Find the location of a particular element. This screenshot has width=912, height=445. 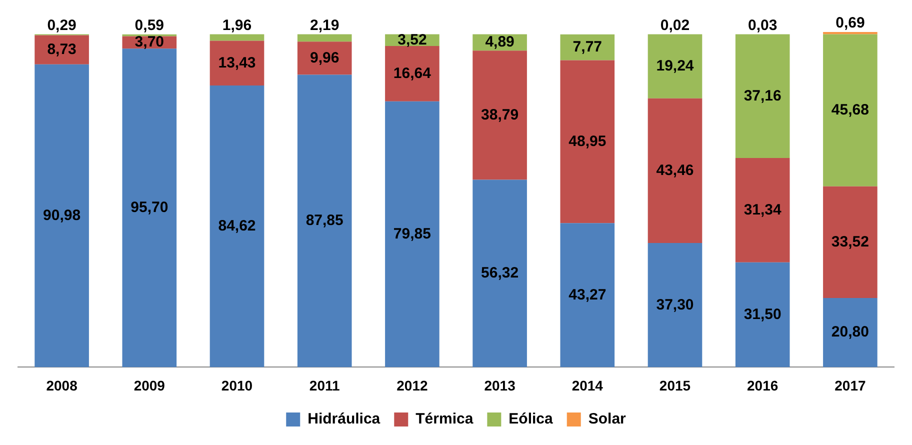

legend-label: Hidráulica is located at coordinates (344, 419).